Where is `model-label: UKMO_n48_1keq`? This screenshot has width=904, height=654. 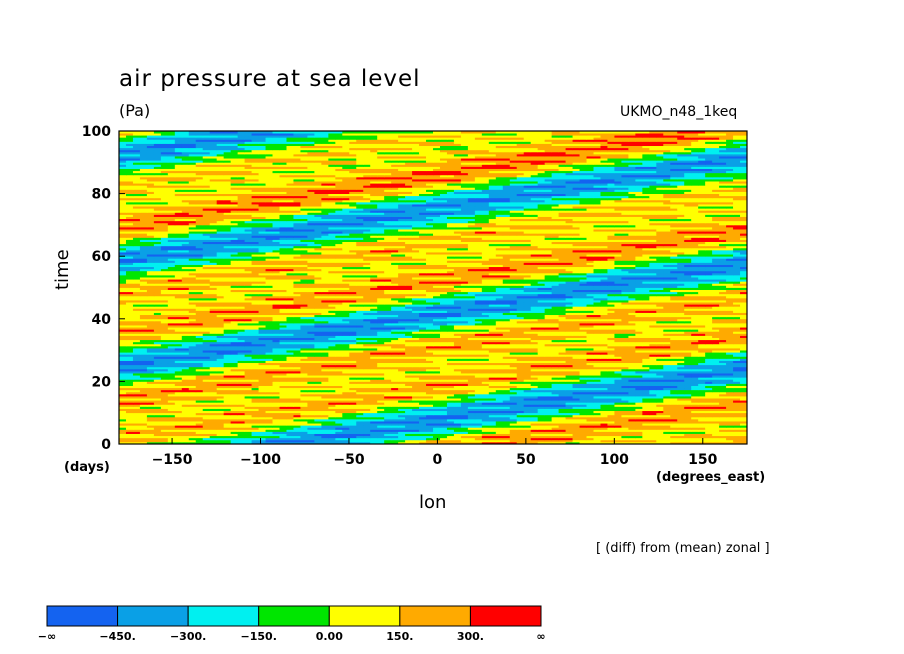
model-label: UKMO_n48_1keq is located at coordinates (679, 112).